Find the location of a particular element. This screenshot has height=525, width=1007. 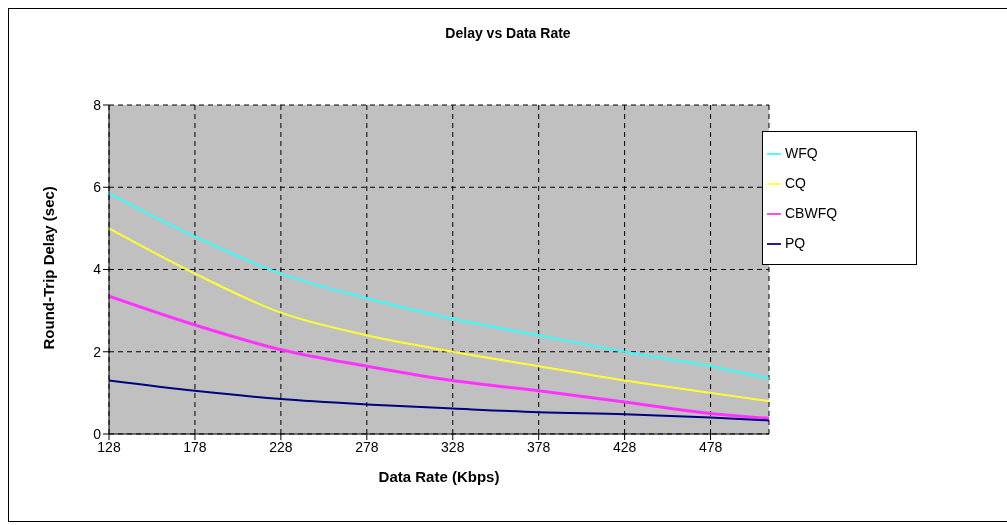

legend-label: PQ is located at coordinates (795, 243).